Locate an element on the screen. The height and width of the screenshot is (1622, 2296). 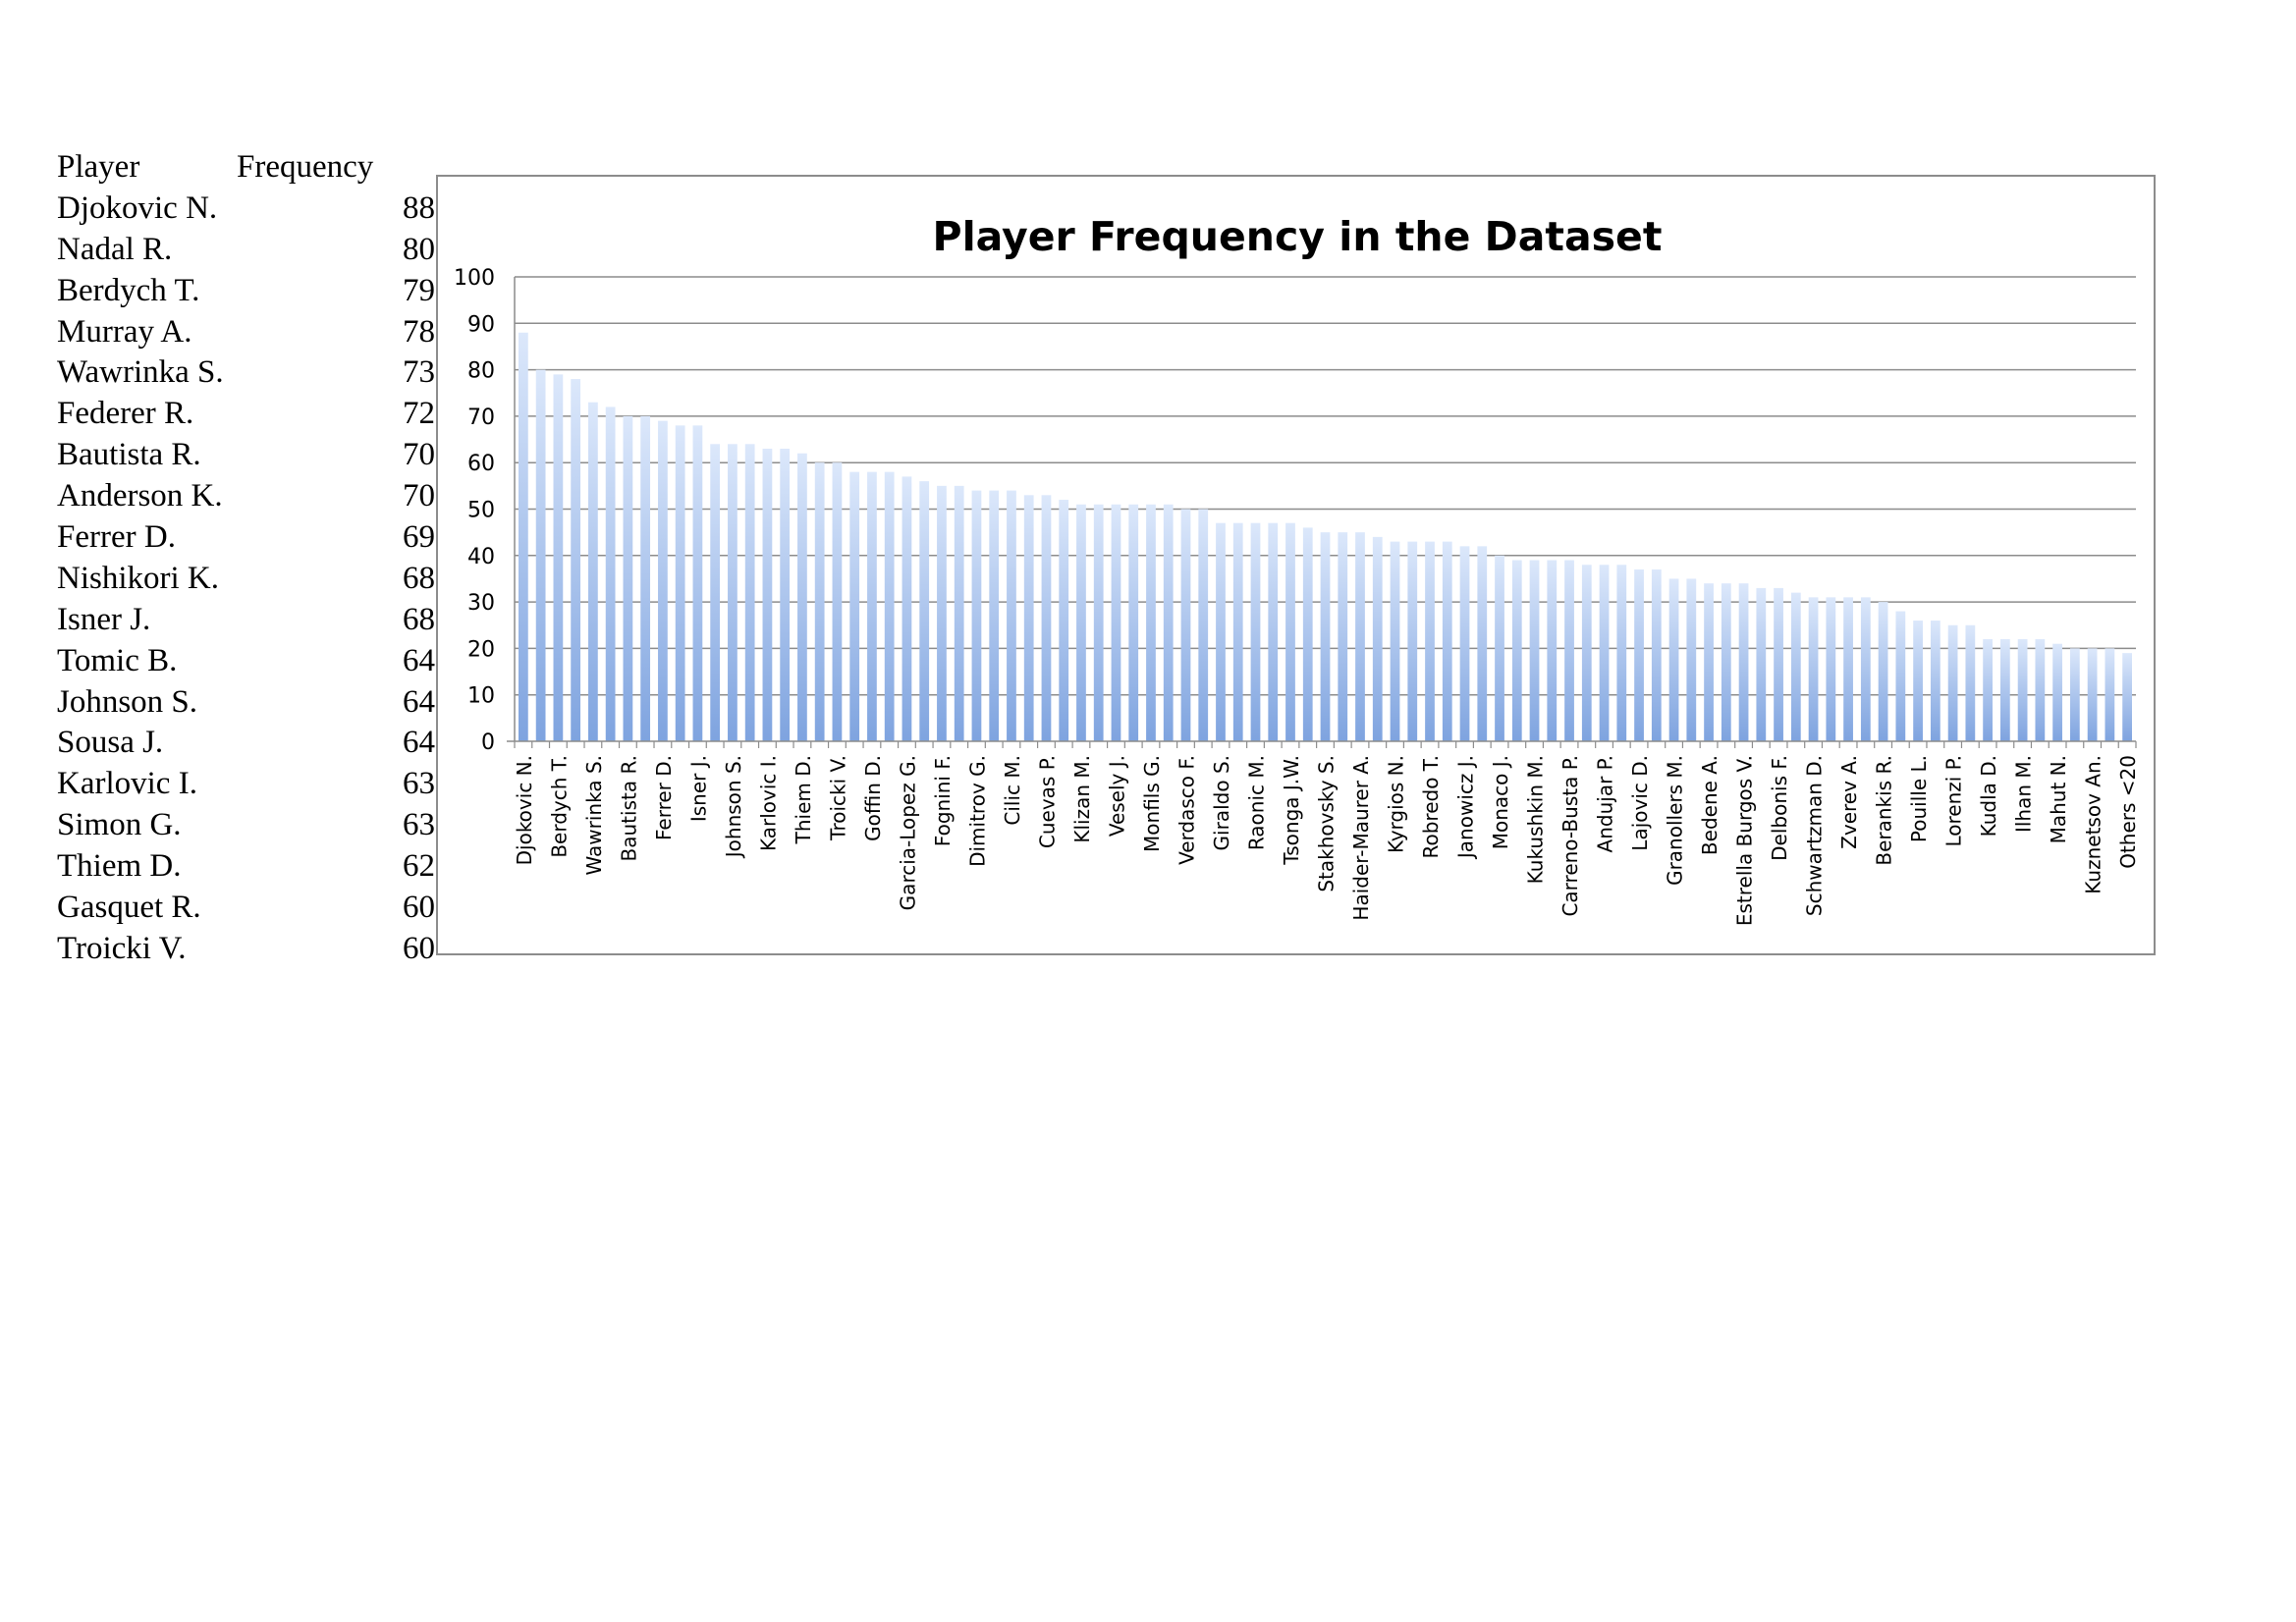
table-cell-player: Djokovic N. is located at coordinates (137, 207).